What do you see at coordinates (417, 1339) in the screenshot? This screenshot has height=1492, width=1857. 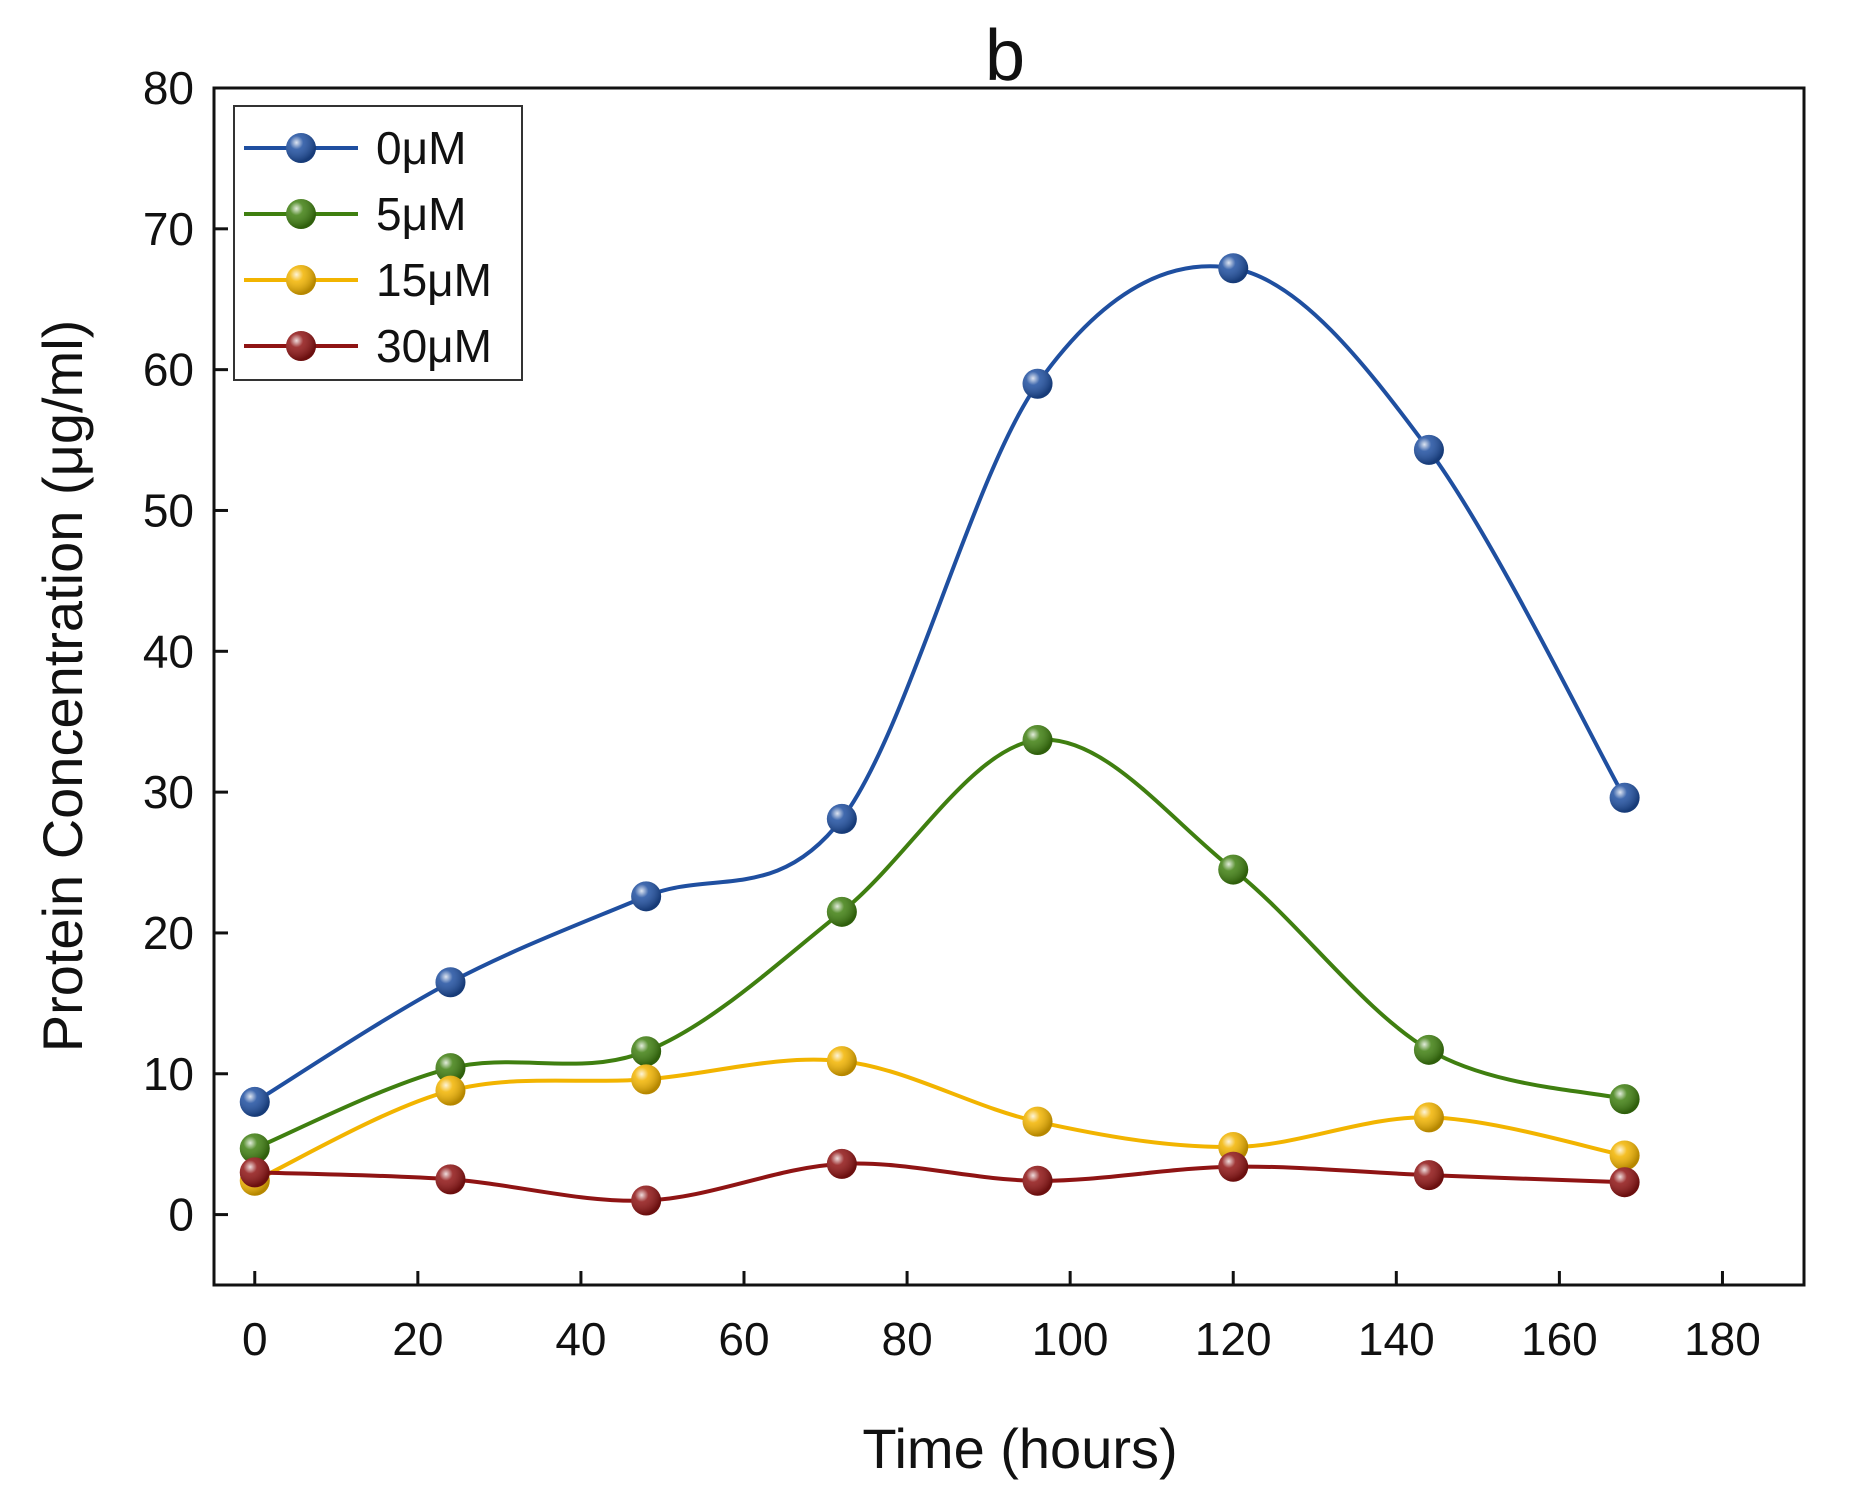 I see `x-tick-label: 20` at bounding box center [417, 1339].